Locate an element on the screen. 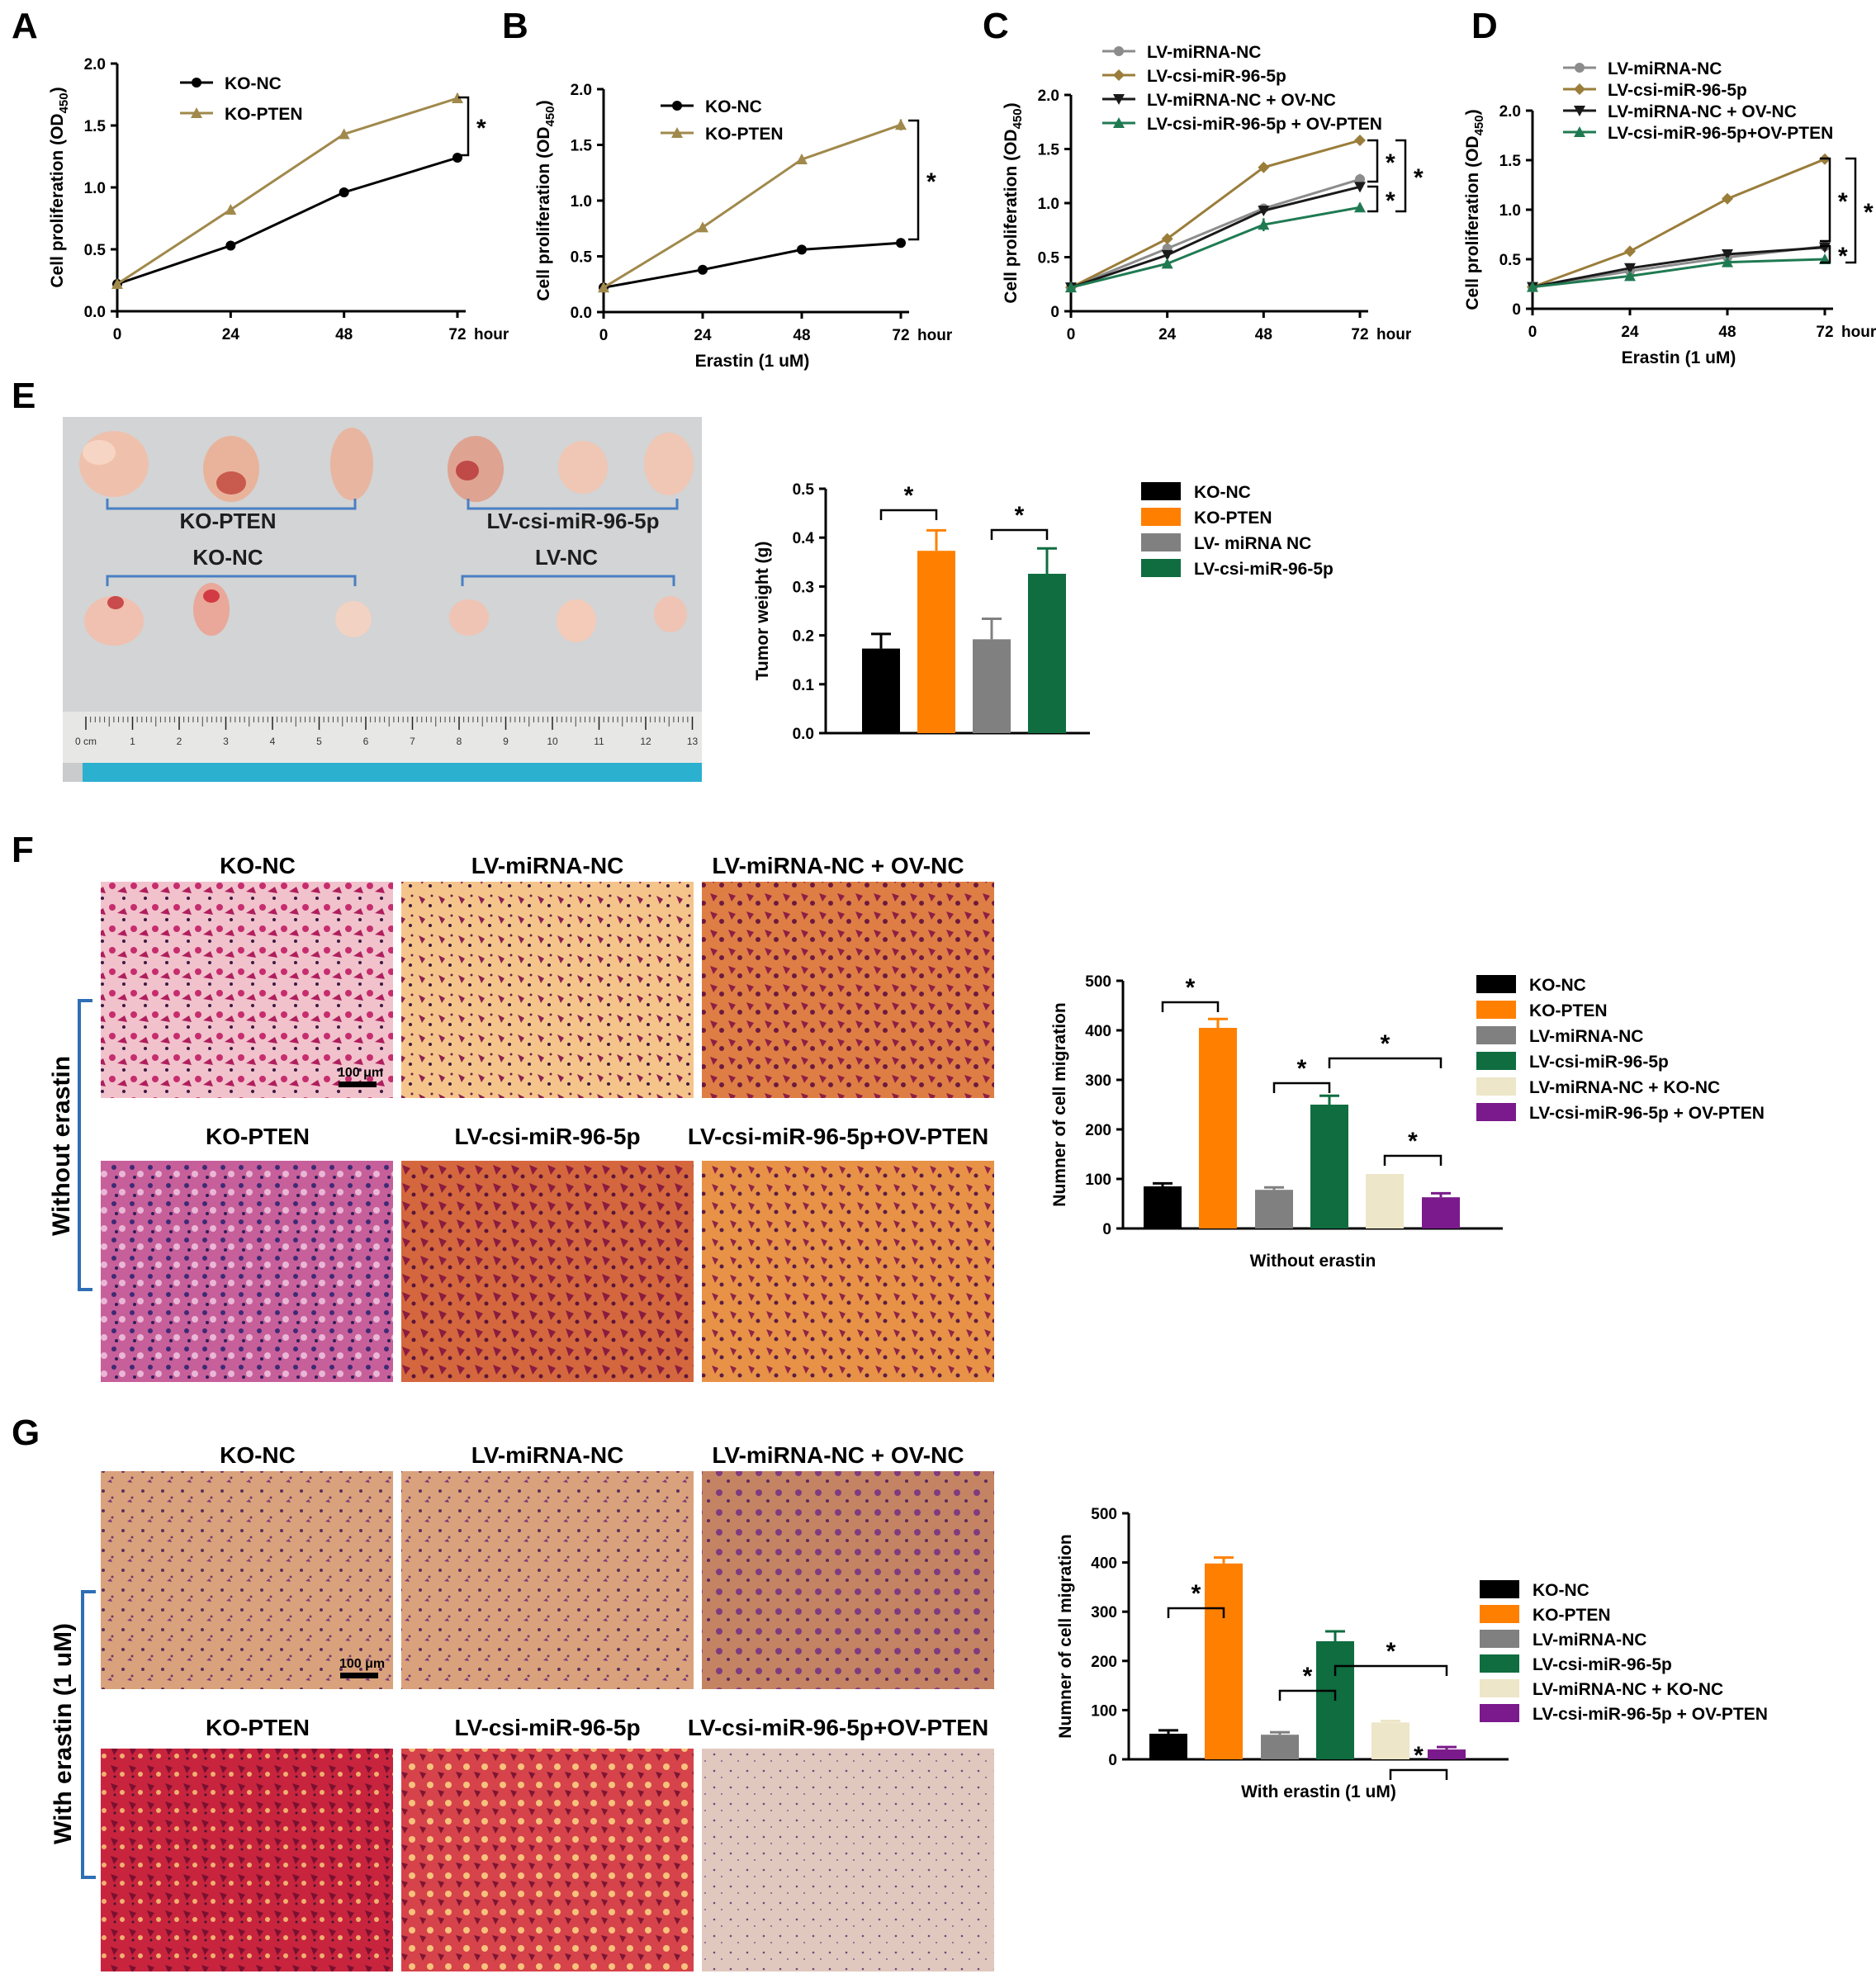  tumor-label-ko-pten: KO-PTEN is located at coordinates (229, 521).